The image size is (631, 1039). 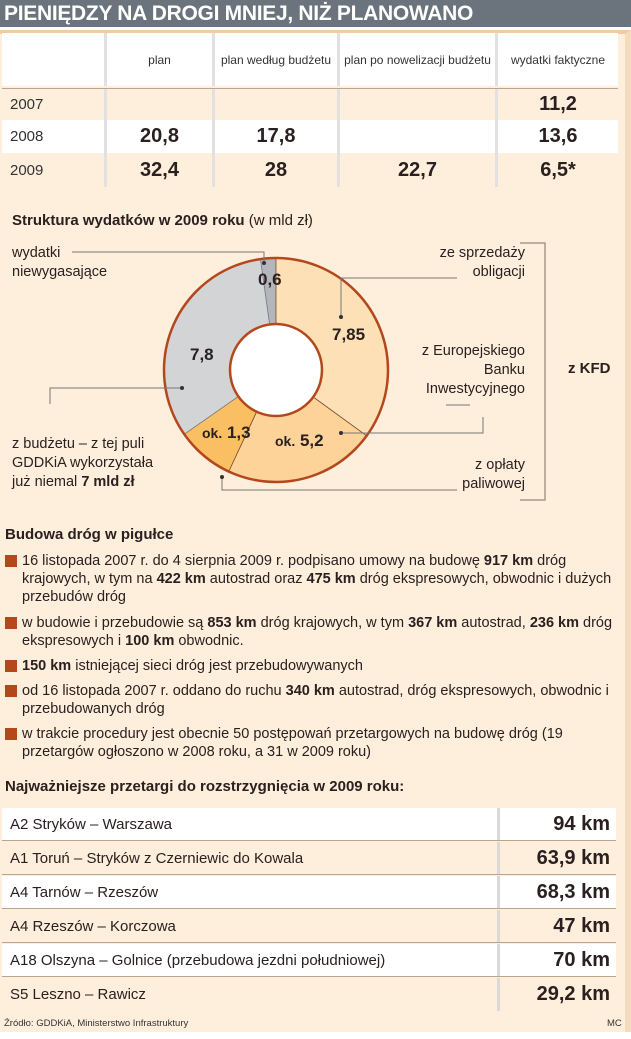 What do you see at coordinates (128, 220) in the screenshot?
I see `chart-title-bold: Struktura wydatków w 2009 roku` at bounding box center [128, 220].